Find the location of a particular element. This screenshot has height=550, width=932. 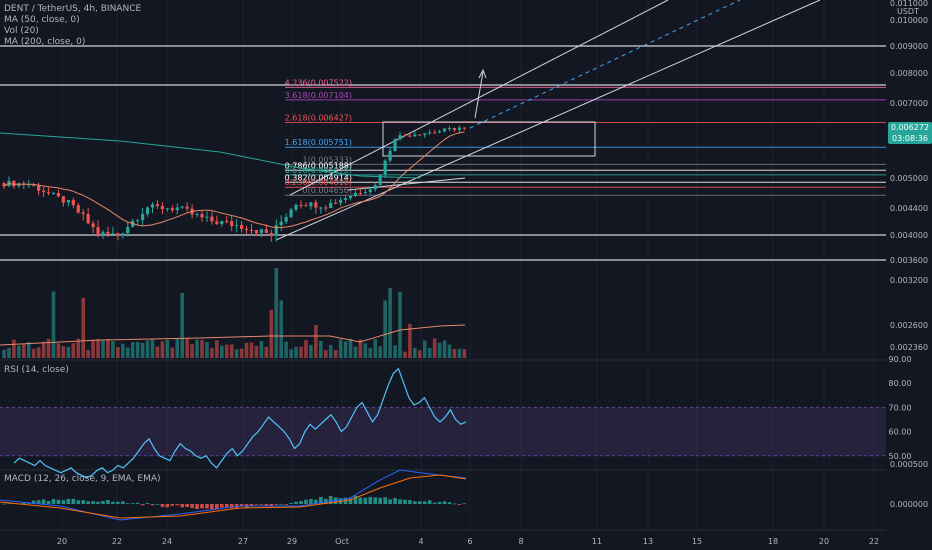

candlesticks is located at coordinates (234, 183).